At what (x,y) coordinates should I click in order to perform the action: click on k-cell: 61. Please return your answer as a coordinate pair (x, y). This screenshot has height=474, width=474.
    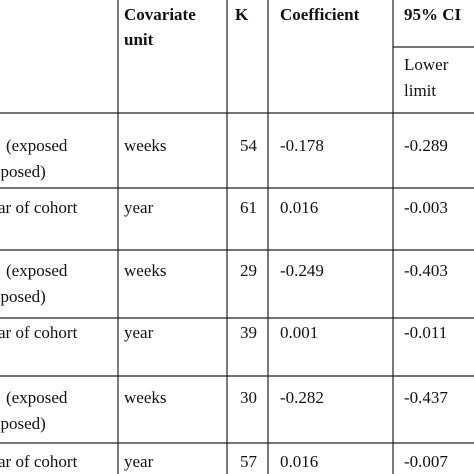
    Looking at the image, I should click on (248, 207).